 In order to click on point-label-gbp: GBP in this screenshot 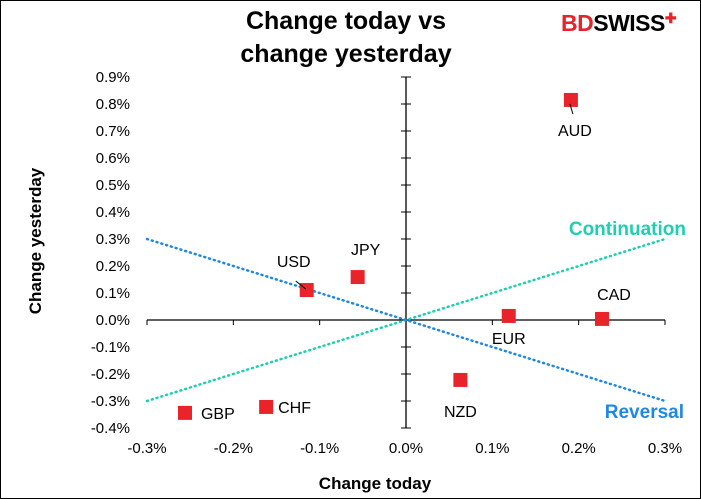, I will do `click(218, 414)`.